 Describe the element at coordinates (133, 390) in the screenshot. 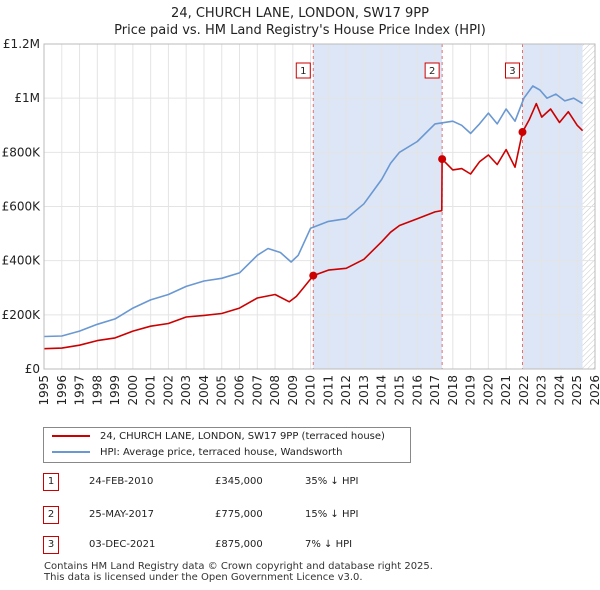

I see `x-tick-label: 2000` at that location.